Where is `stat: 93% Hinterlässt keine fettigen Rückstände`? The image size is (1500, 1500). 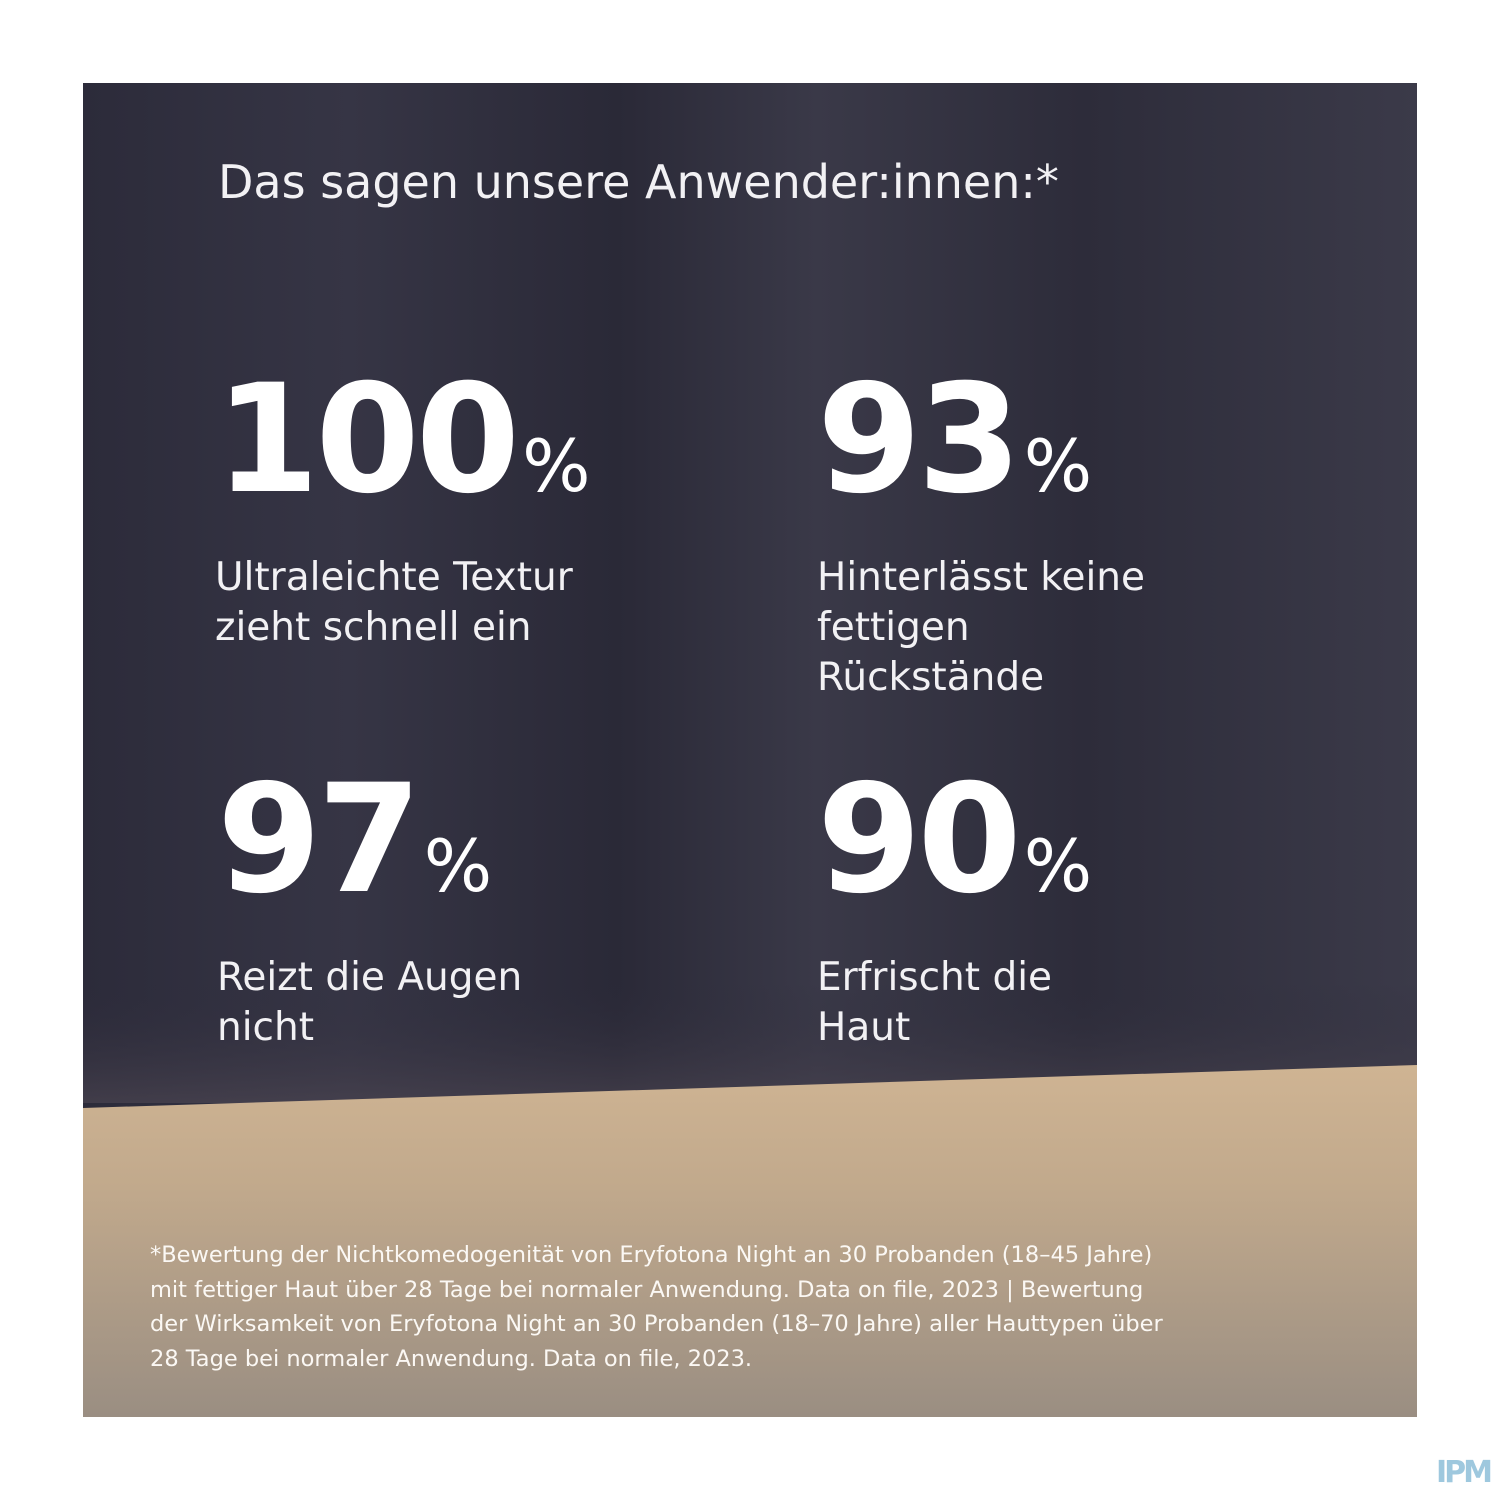 stat: 93% Hinterlässt keine fettigen Rückstände is located at coordinates (981, 534).